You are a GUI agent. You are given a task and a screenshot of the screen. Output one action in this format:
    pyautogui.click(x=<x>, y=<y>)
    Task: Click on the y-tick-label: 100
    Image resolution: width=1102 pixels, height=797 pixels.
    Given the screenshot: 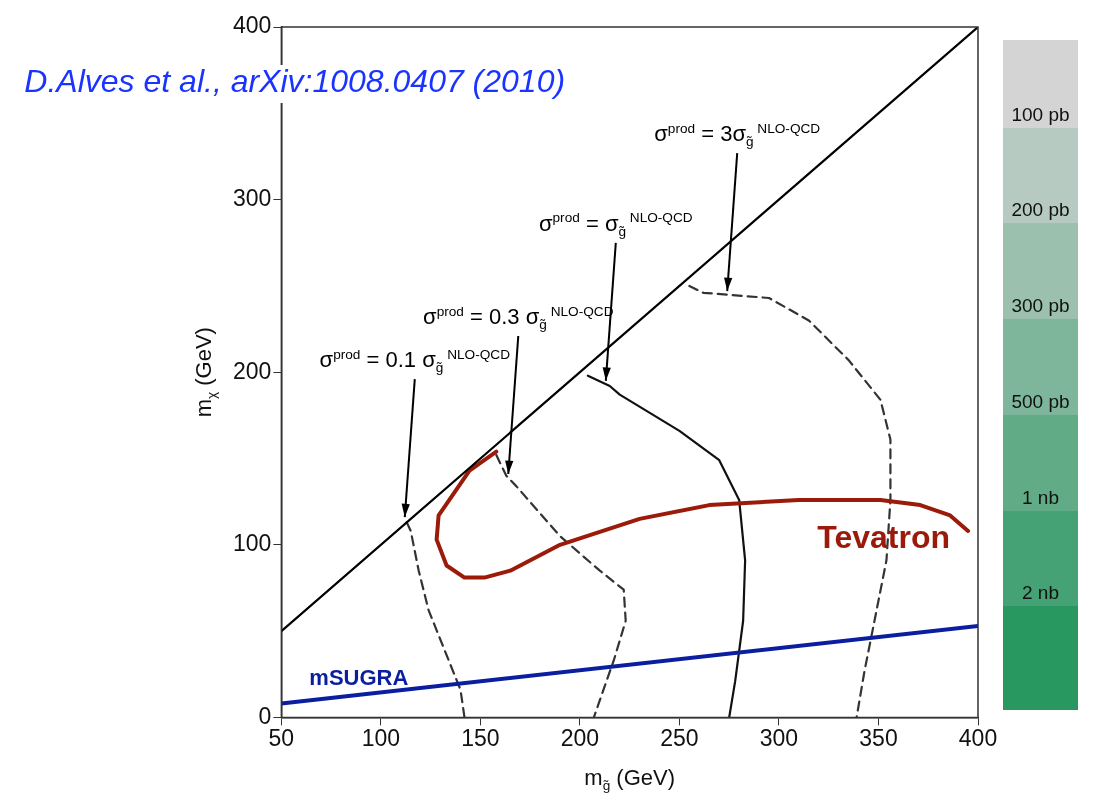 What is the action you would take?
    pyautogui.click(x=252, y=543)
    